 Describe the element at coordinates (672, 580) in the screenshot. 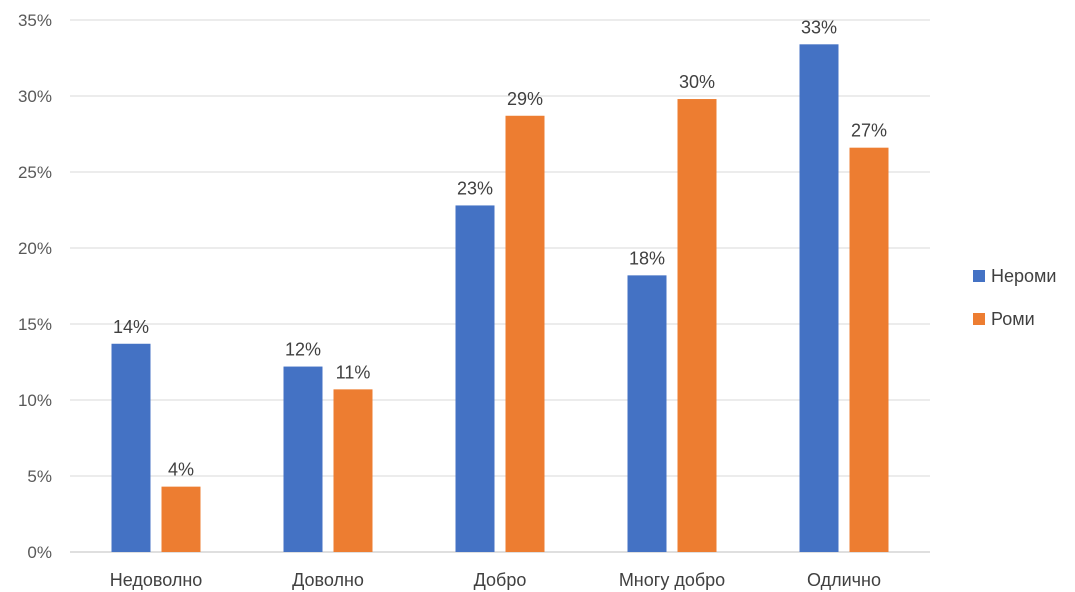

I see `x-category-label: Многу добро` at that location.